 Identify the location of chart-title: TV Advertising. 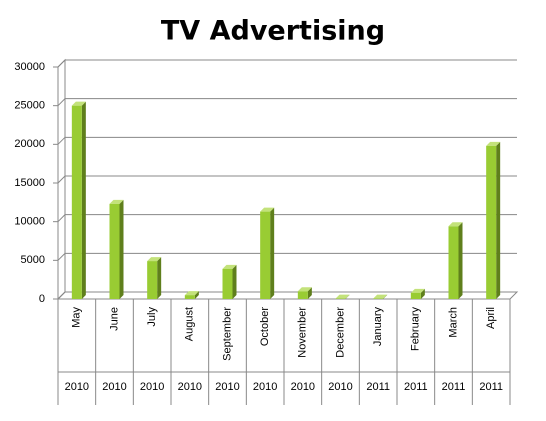
(273, 31).